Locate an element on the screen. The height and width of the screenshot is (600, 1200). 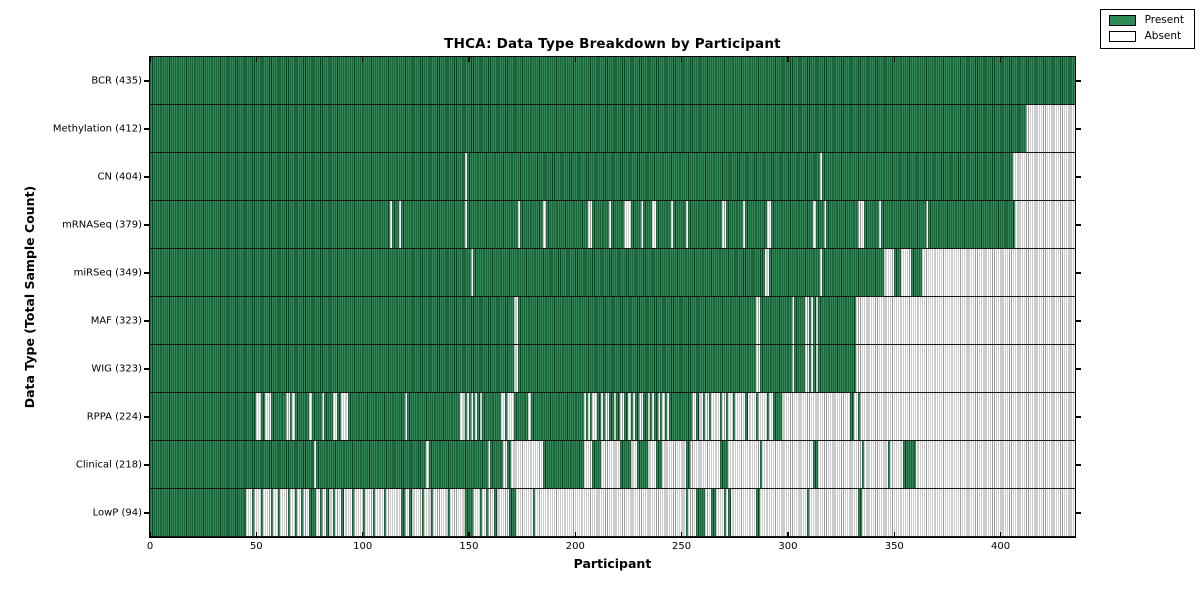
heatmap-row-lowp is located at coordinates (612, 513).